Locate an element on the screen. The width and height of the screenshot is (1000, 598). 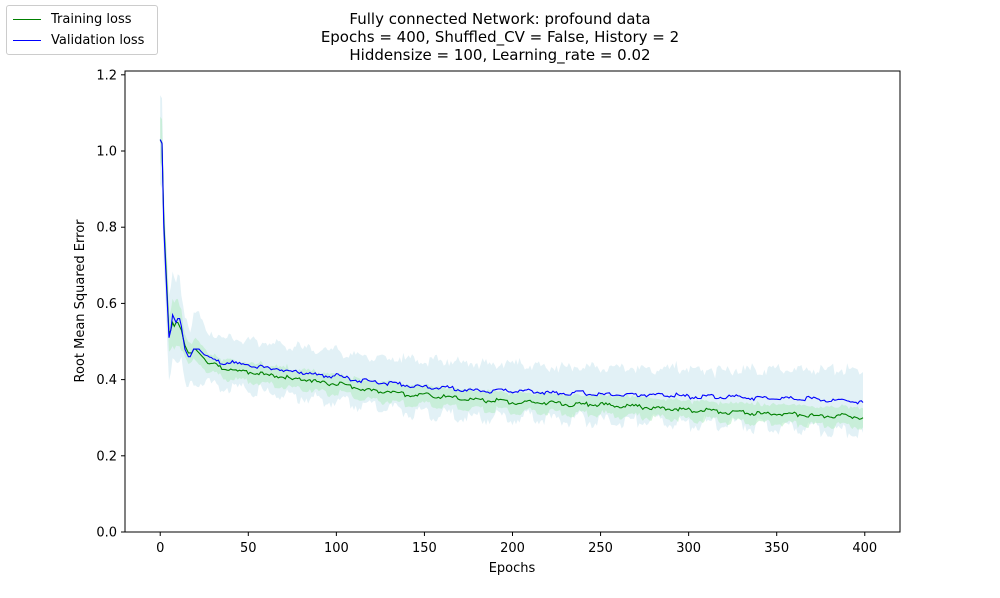
y-tick-label: 1.0 is located at coordinates (106, 152).